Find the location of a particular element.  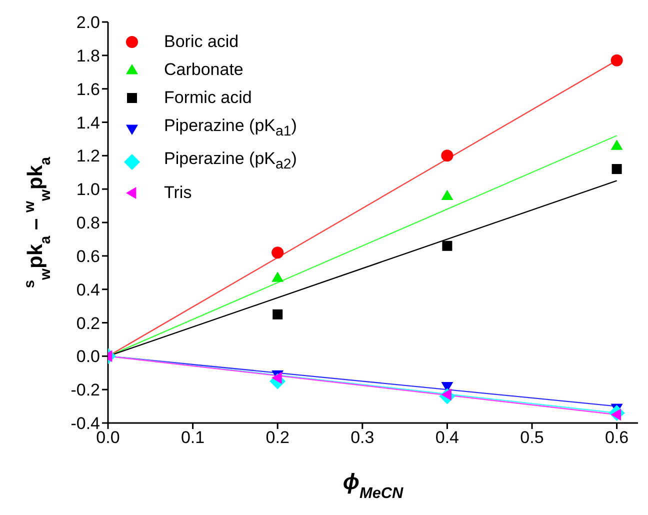

y-tick-label: -0.2 is located at coordinates (85, 390).